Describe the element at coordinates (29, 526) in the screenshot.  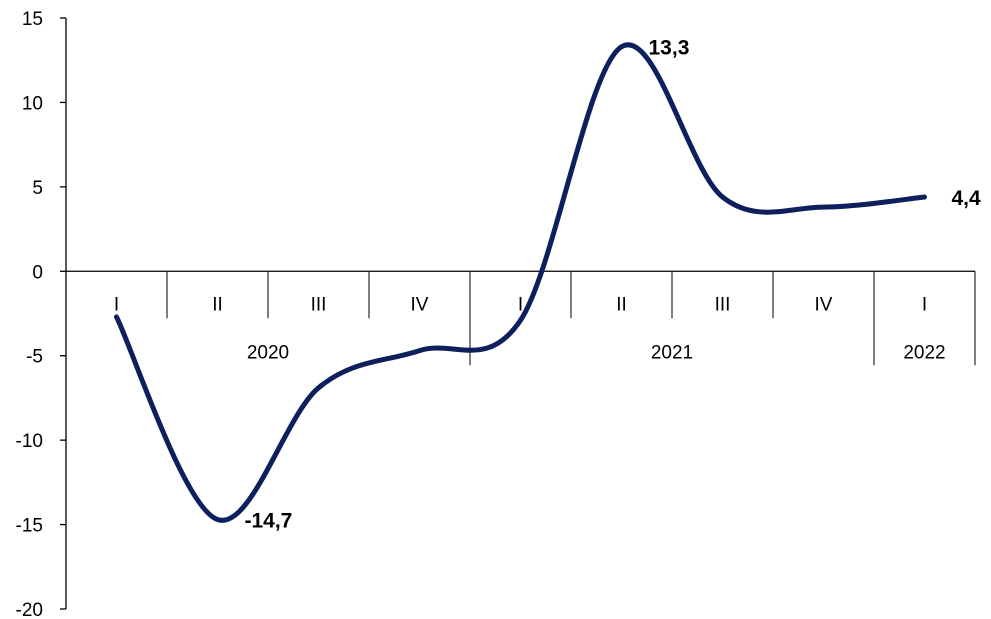
I see `y-tick-label: -15` at that location.